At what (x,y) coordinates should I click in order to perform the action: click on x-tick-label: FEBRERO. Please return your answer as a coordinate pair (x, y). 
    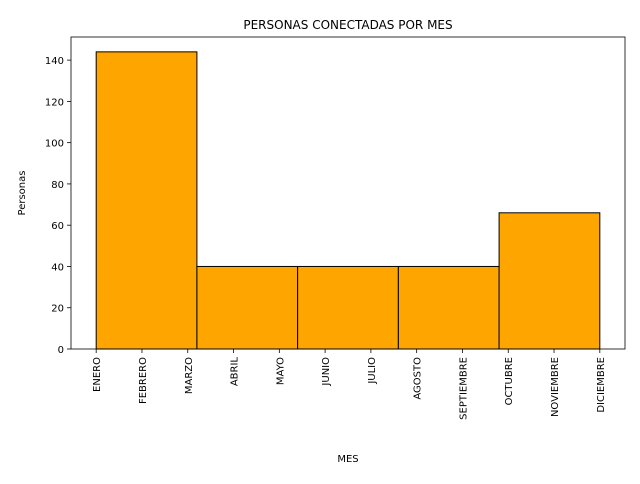
    Looking at the image, I should click on (143, 380).